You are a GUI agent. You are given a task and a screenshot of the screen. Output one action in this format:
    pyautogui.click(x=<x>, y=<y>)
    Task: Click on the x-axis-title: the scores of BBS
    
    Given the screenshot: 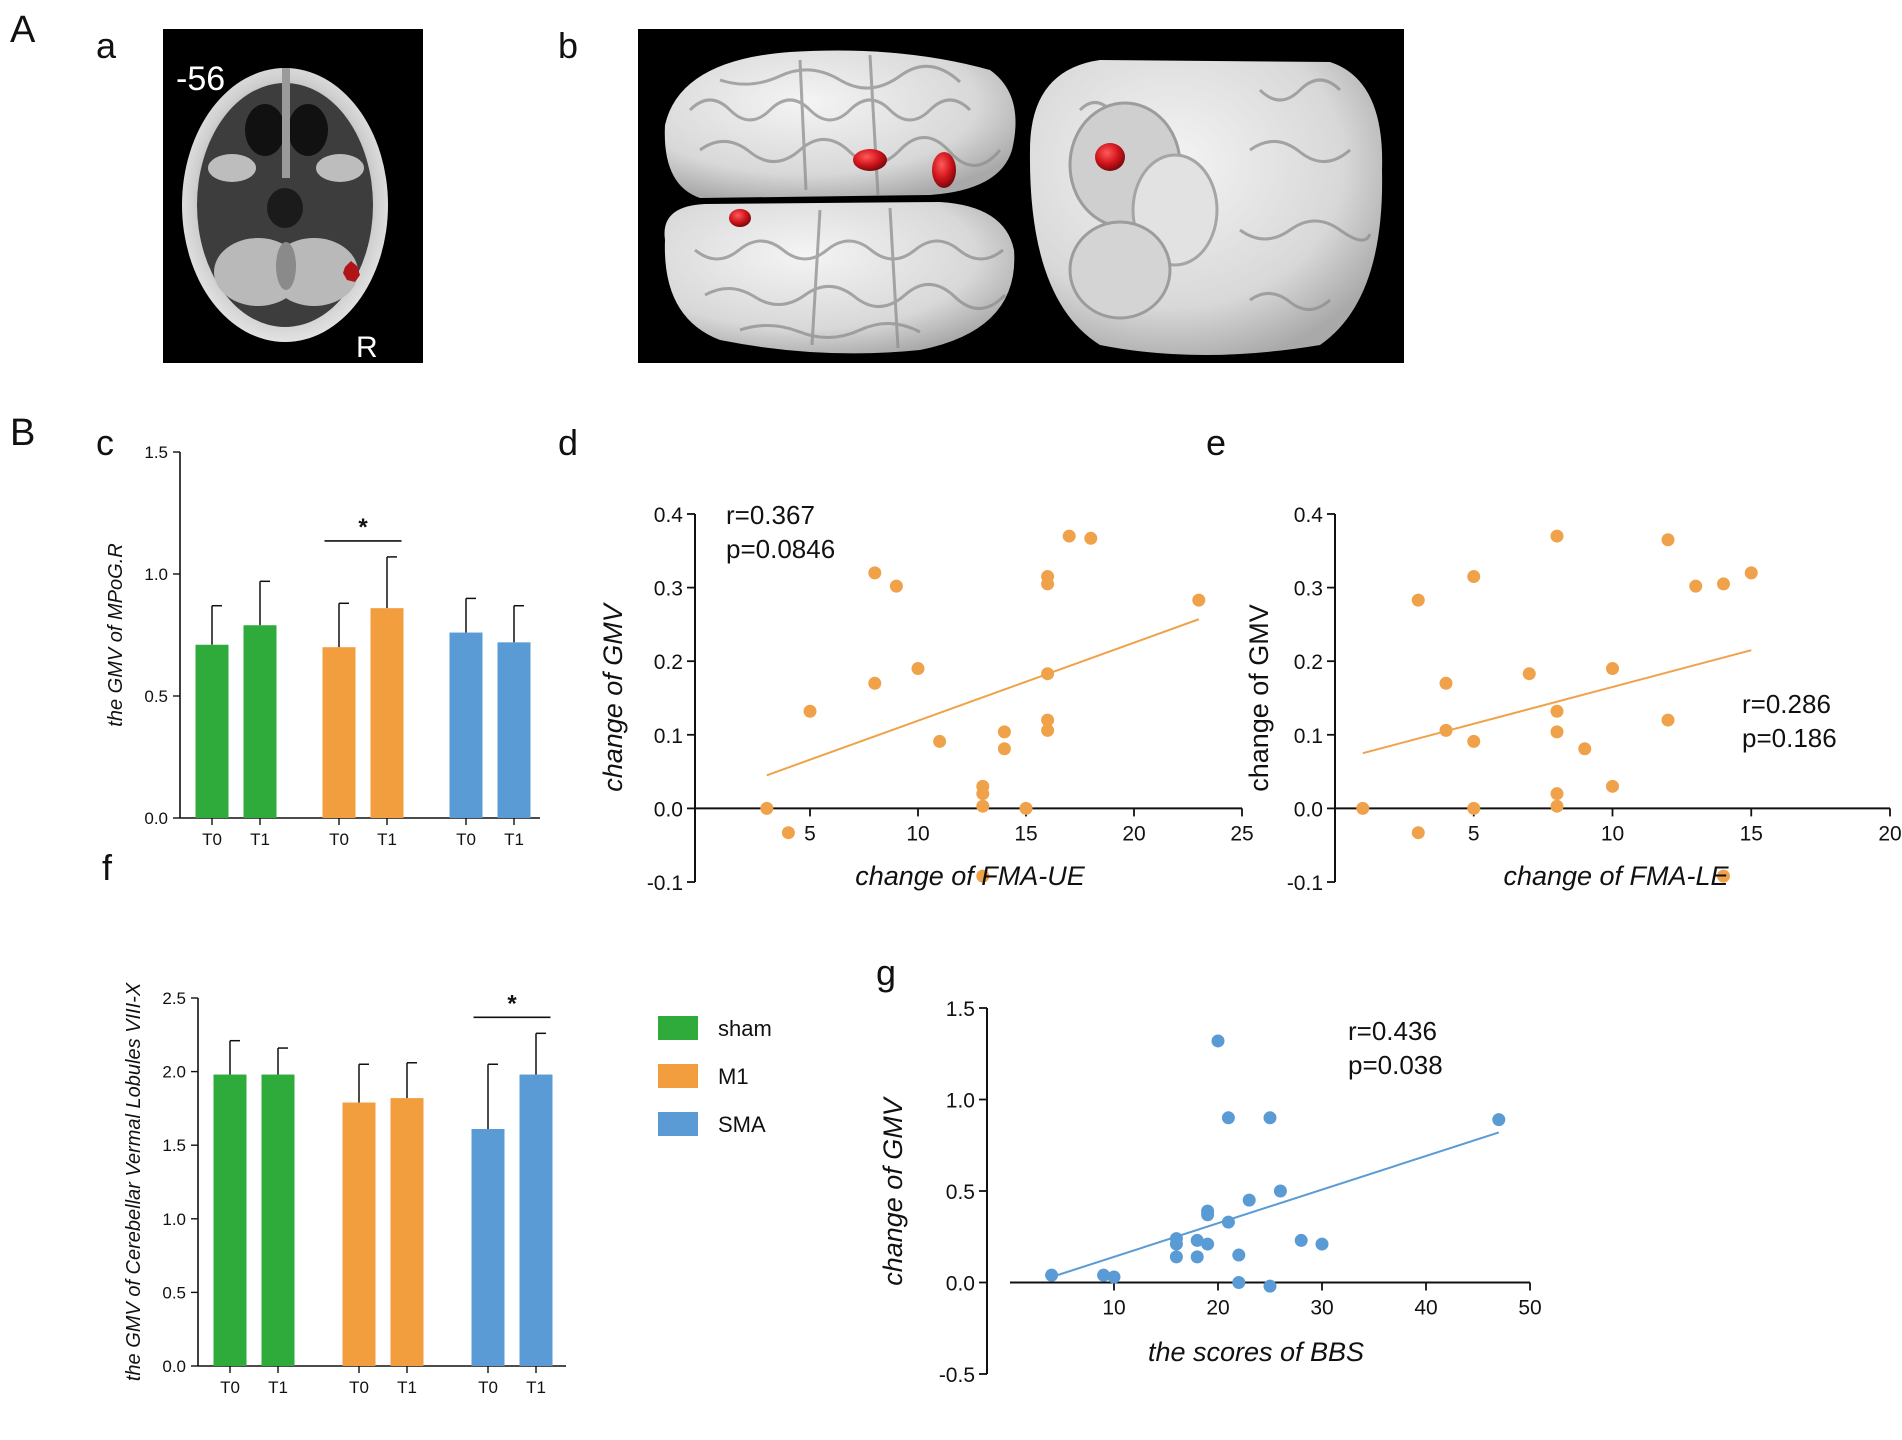 What is the action you would take?
    pyautogui.click(x=1256, y=1352)
    